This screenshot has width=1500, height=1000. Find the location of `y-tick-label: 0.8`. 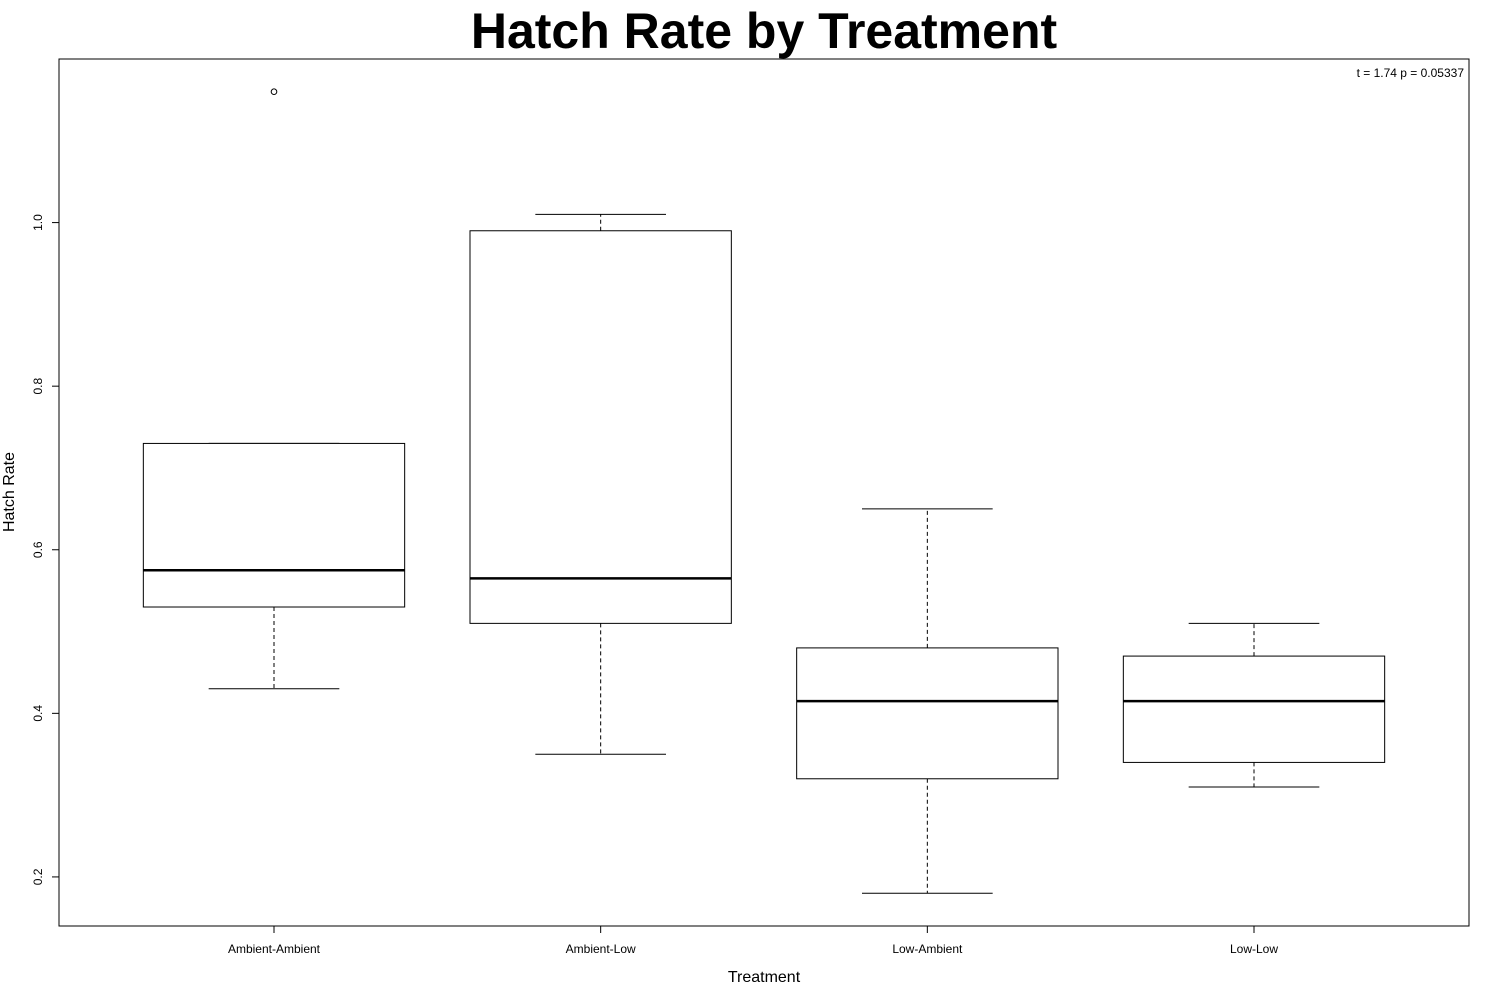

y-tick-label: 0.8 is located at coordinates (38, 386).